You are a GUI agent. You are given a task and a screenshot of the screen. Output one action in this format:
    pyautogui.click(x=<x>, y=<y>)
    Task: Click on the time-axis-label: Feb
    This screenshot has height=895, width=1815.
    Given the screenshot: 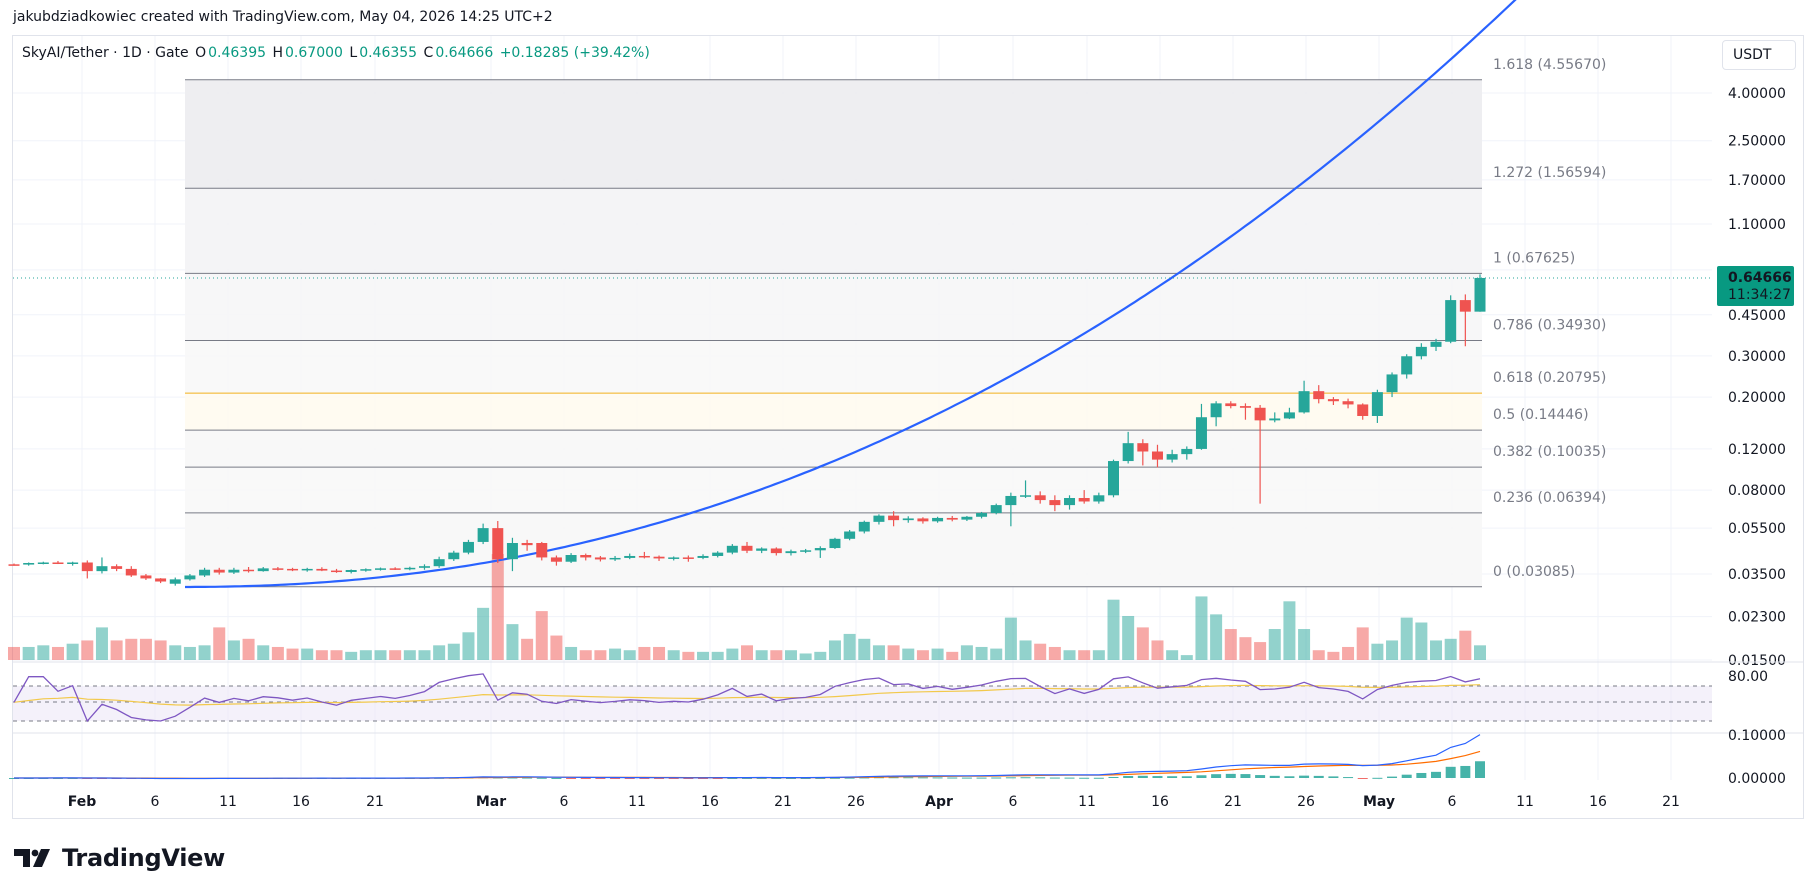 What is the action you would take?
    pyautogui.click(x=82, y=802)
    